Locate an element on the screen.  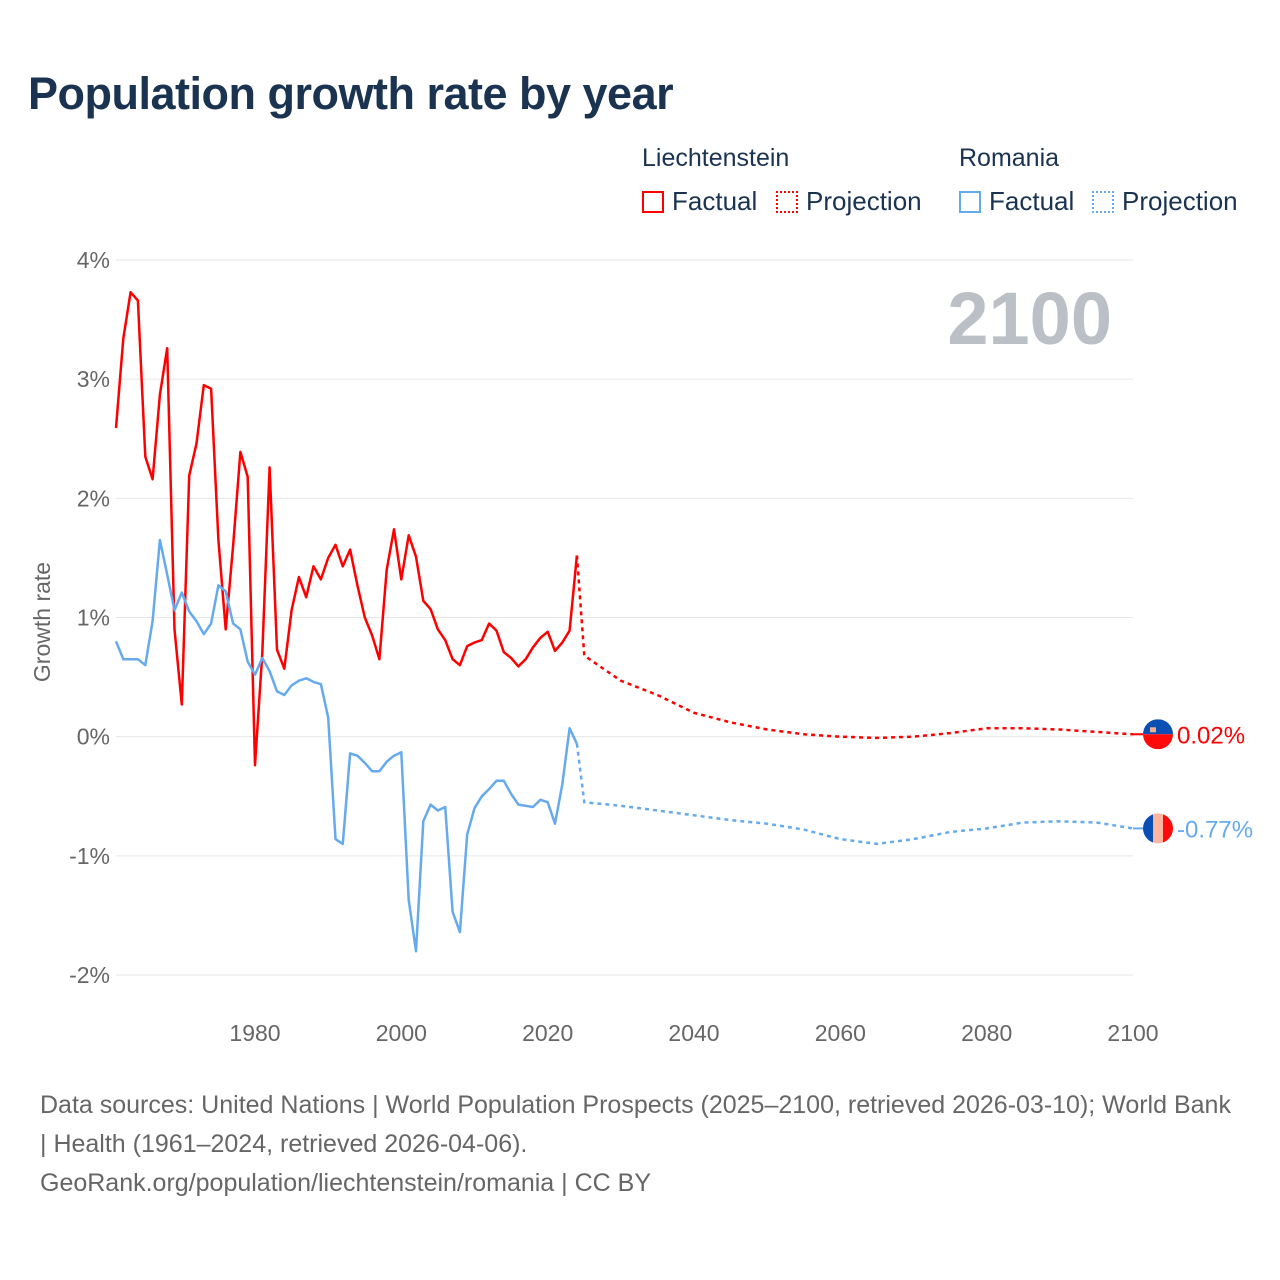
current-year-label: 2100 is located at coordinates (1029, 318).